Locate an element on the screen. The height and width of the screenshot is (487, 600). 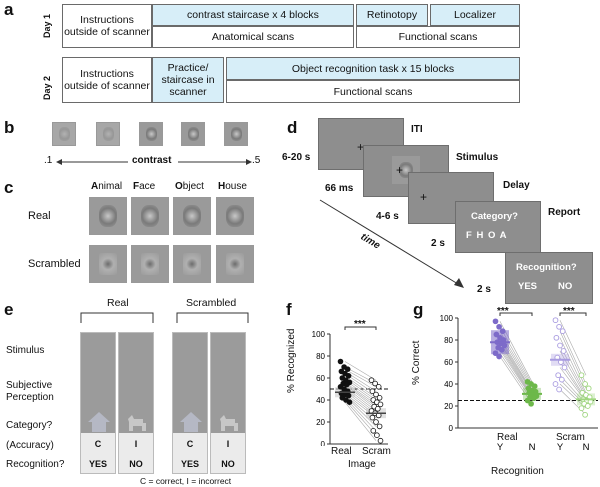
f-cat-scram: Scram is located at coordinates (376, 451).